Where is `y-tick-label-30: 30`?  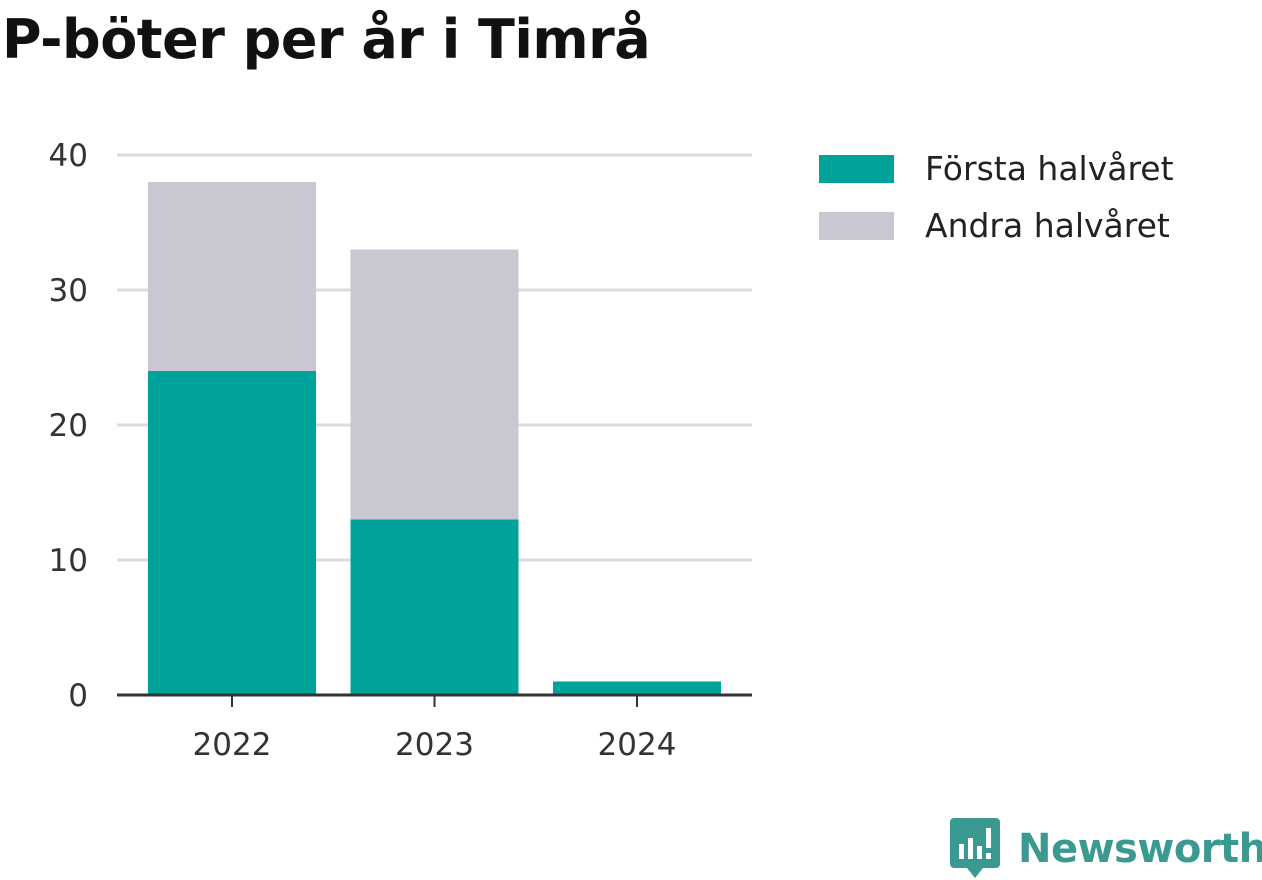
y-tick-label-30: 30 is located at coordinates (68, 291).